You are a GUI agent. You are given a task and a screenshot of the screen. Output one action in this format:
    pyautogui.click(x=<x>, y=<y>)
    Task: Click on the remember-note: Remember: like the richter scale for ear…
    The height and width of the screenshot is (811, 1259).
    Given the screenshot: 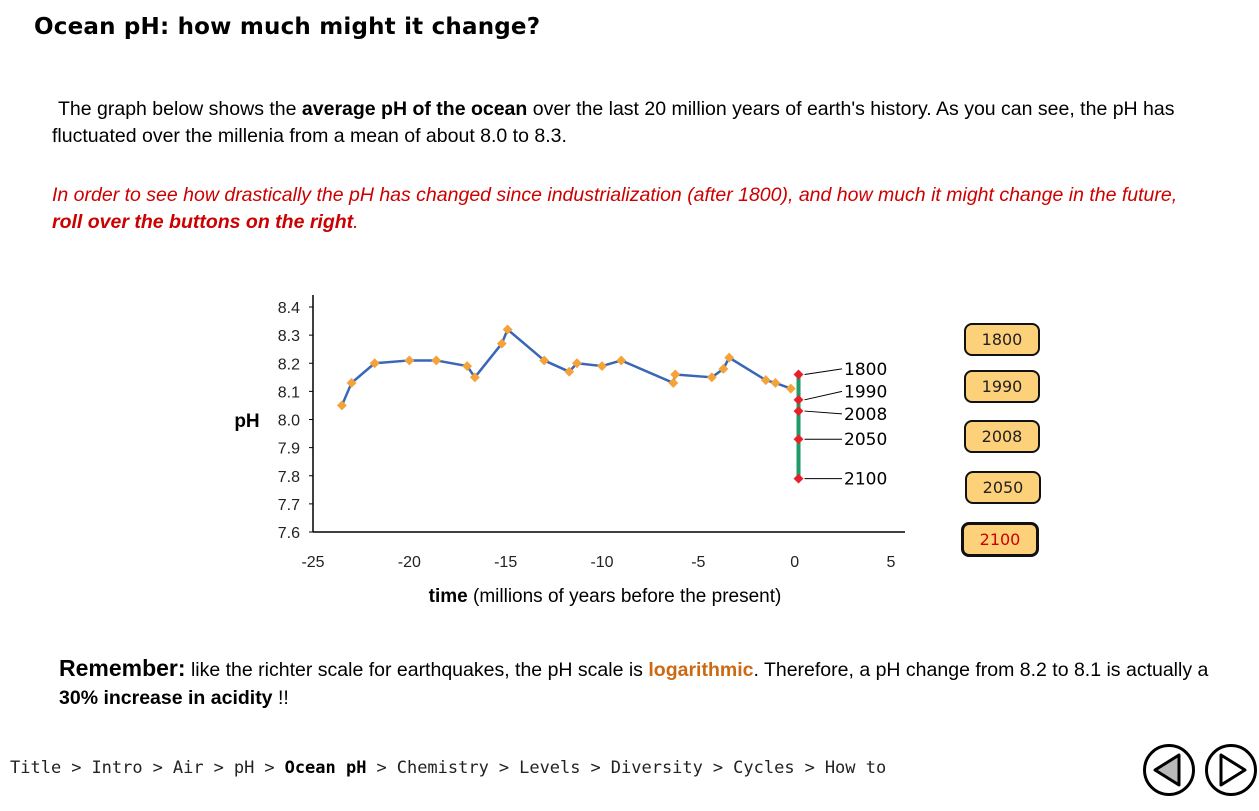 What is the action you would take?
    pyautogui.click(x=634, y=683)
    